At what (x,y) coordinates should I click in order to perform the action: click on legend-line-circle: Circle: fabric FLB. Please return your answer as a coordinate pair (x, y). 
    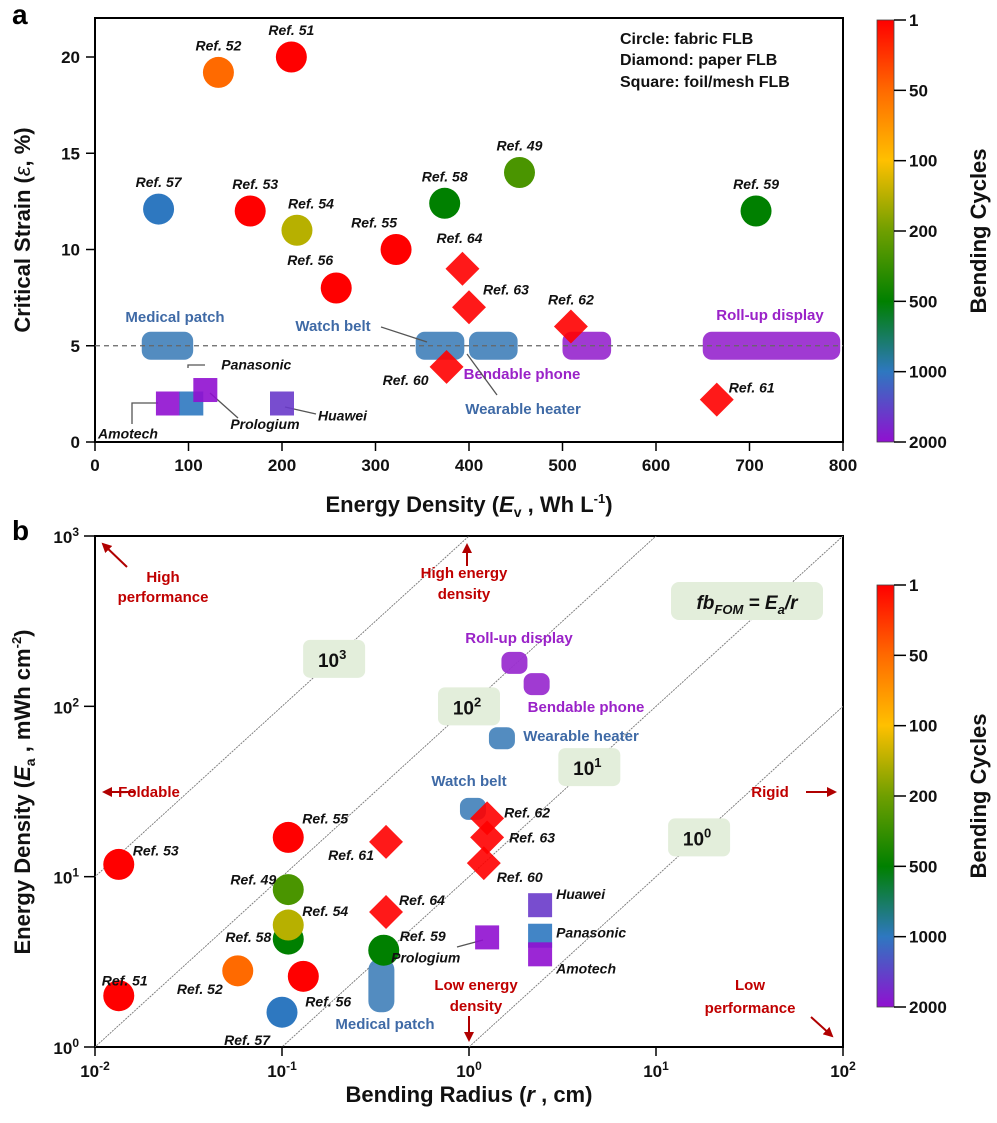
    Looking at the image, I should click on (686, 39).